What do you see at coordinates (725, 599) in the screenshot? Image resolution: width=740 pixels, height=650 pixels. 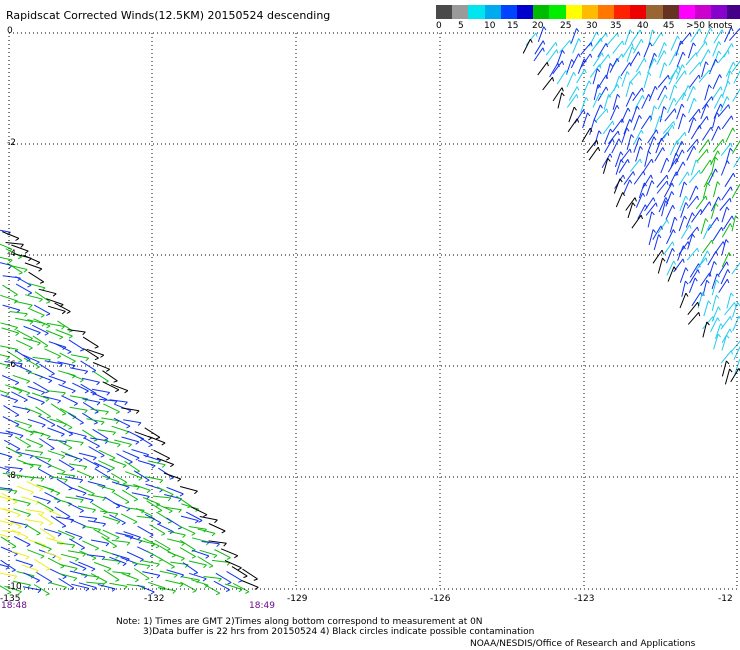 I see `lon-label-minus120: -12` at bounding box center [725, 599].